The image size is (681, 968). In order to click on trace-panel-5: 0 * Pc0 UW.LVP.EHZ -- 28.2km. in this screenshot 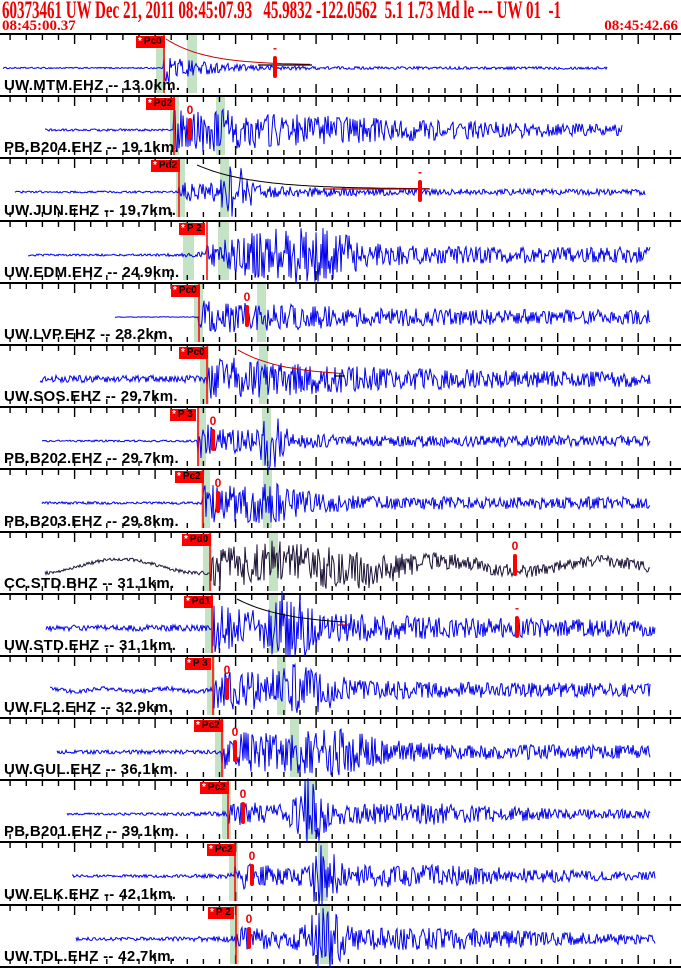, I will do `click(340, 314)`.